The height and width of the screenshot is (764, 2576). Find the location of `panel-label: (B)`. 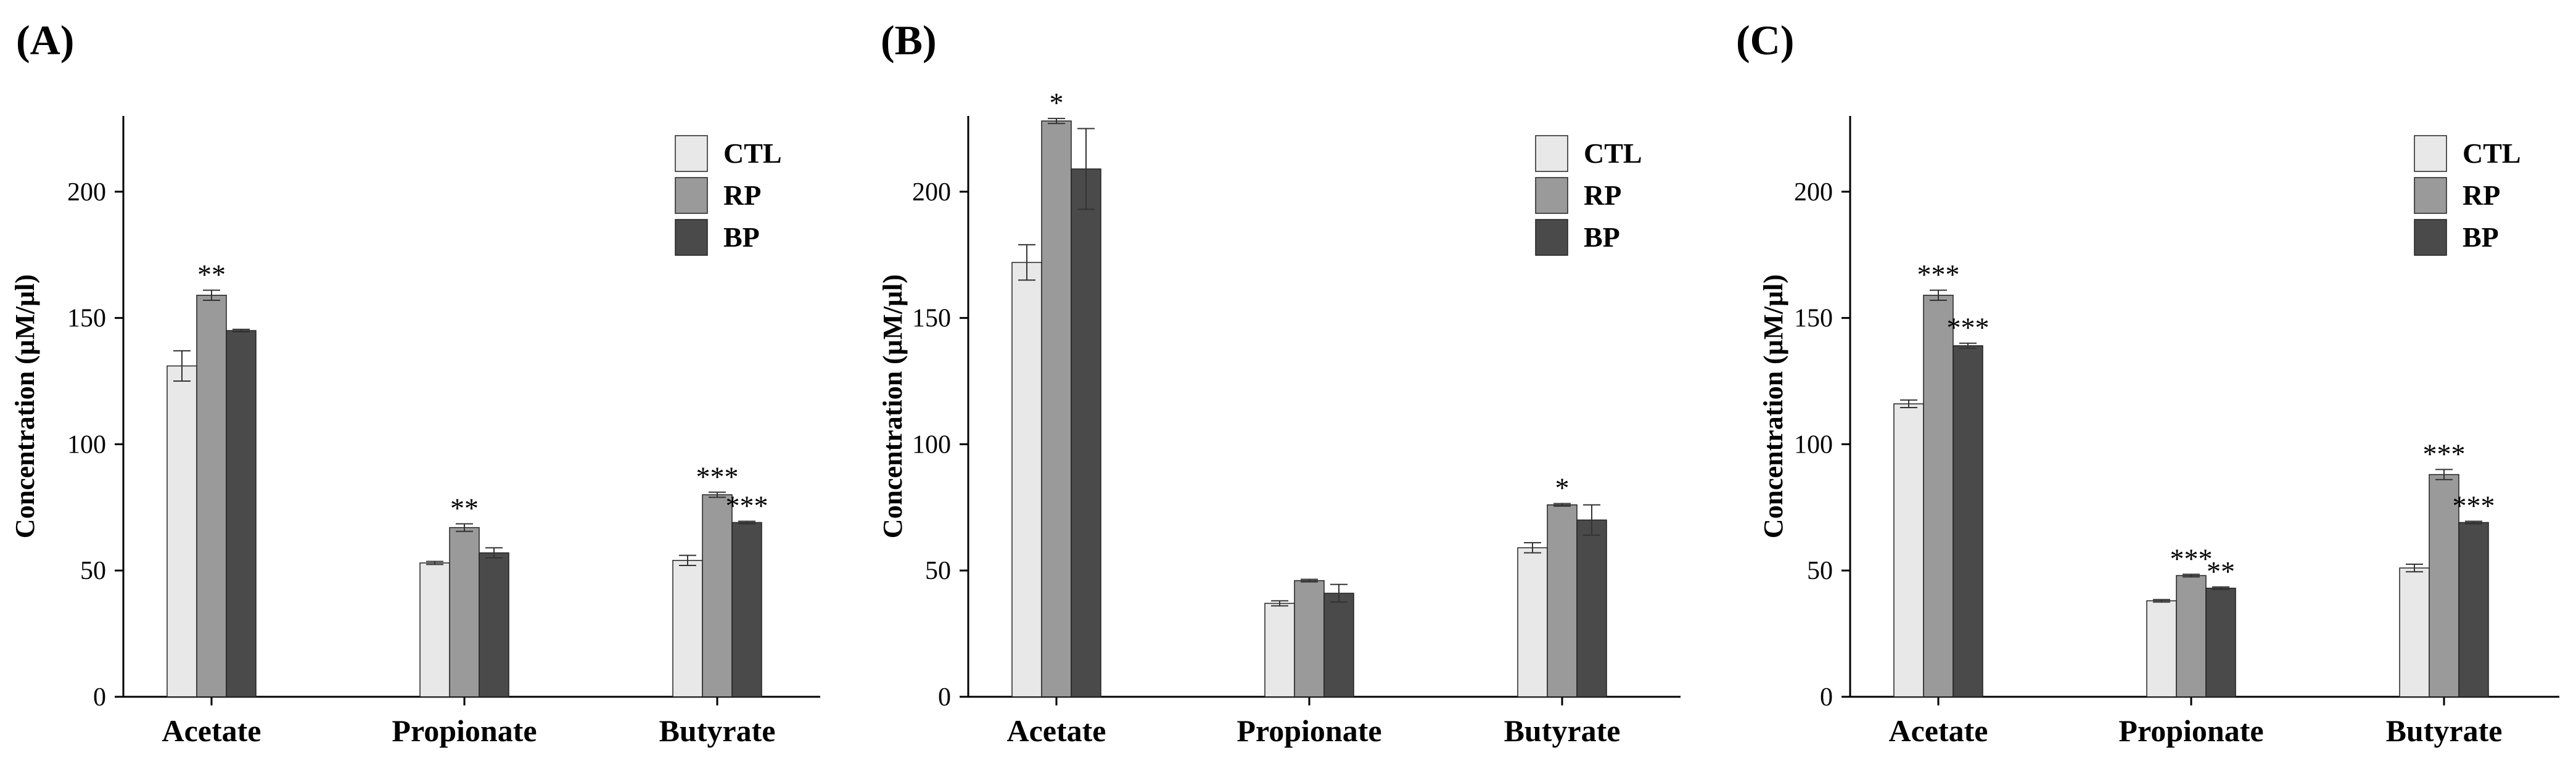

panel-label: (B) is located at coordinates (909, 40).